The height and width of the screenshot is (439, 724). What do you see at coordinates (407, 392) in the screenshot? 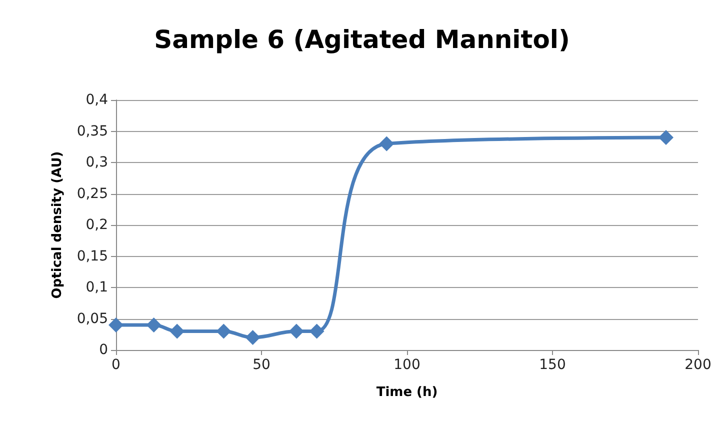
I see `x-axis-title: Time (h)` at bounding box center [407, 392].